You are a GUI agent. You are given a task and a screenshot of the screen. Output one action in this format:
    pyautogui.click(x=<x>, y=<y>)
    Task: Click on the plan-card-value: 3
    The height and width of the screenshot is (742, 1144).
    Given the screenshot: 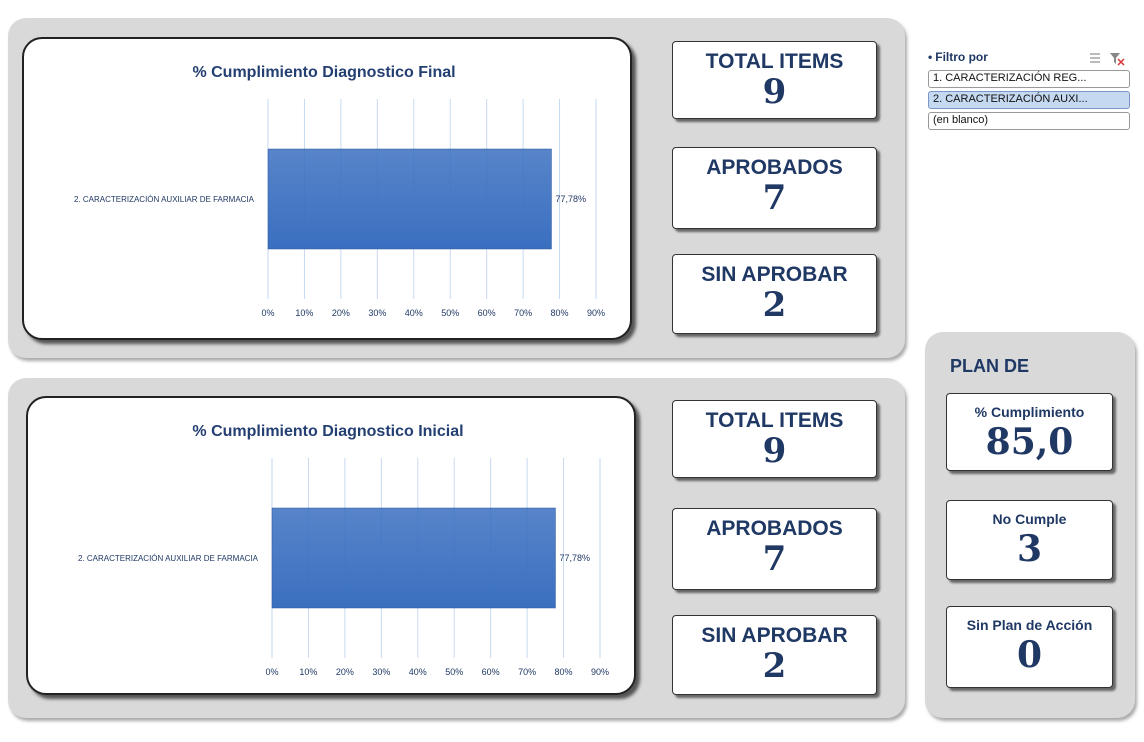 What is the action you would take?
    pyautogui.click(x=1029, y=549)
    